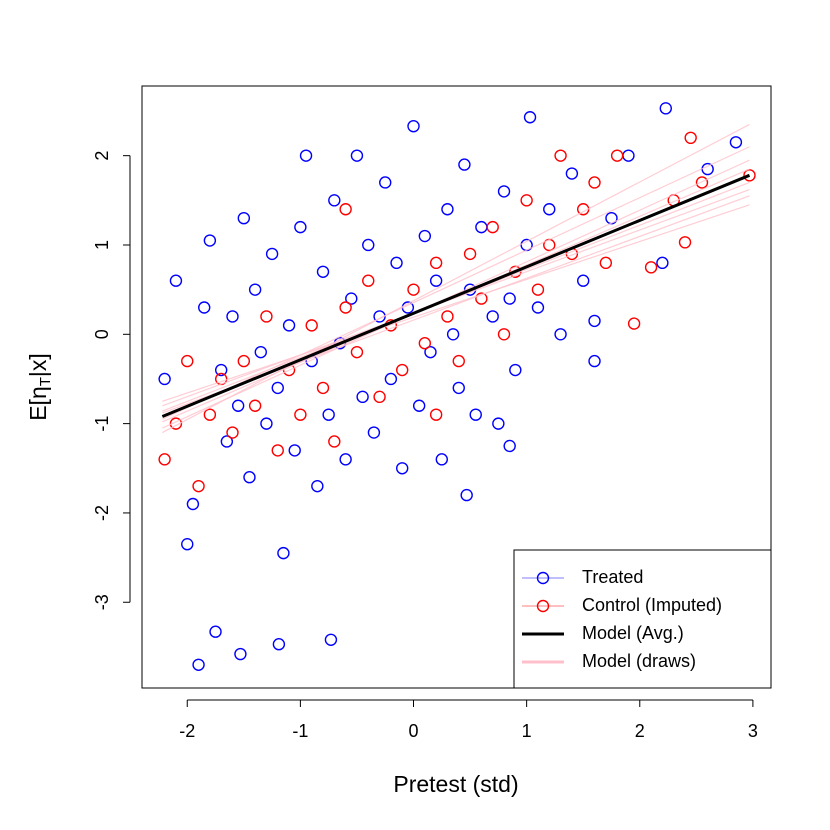  What do you see at coordinates (455, 784) in the screenshot?
I see `x-axis-label: Pretest (std)` at bounding box center [455, 784].